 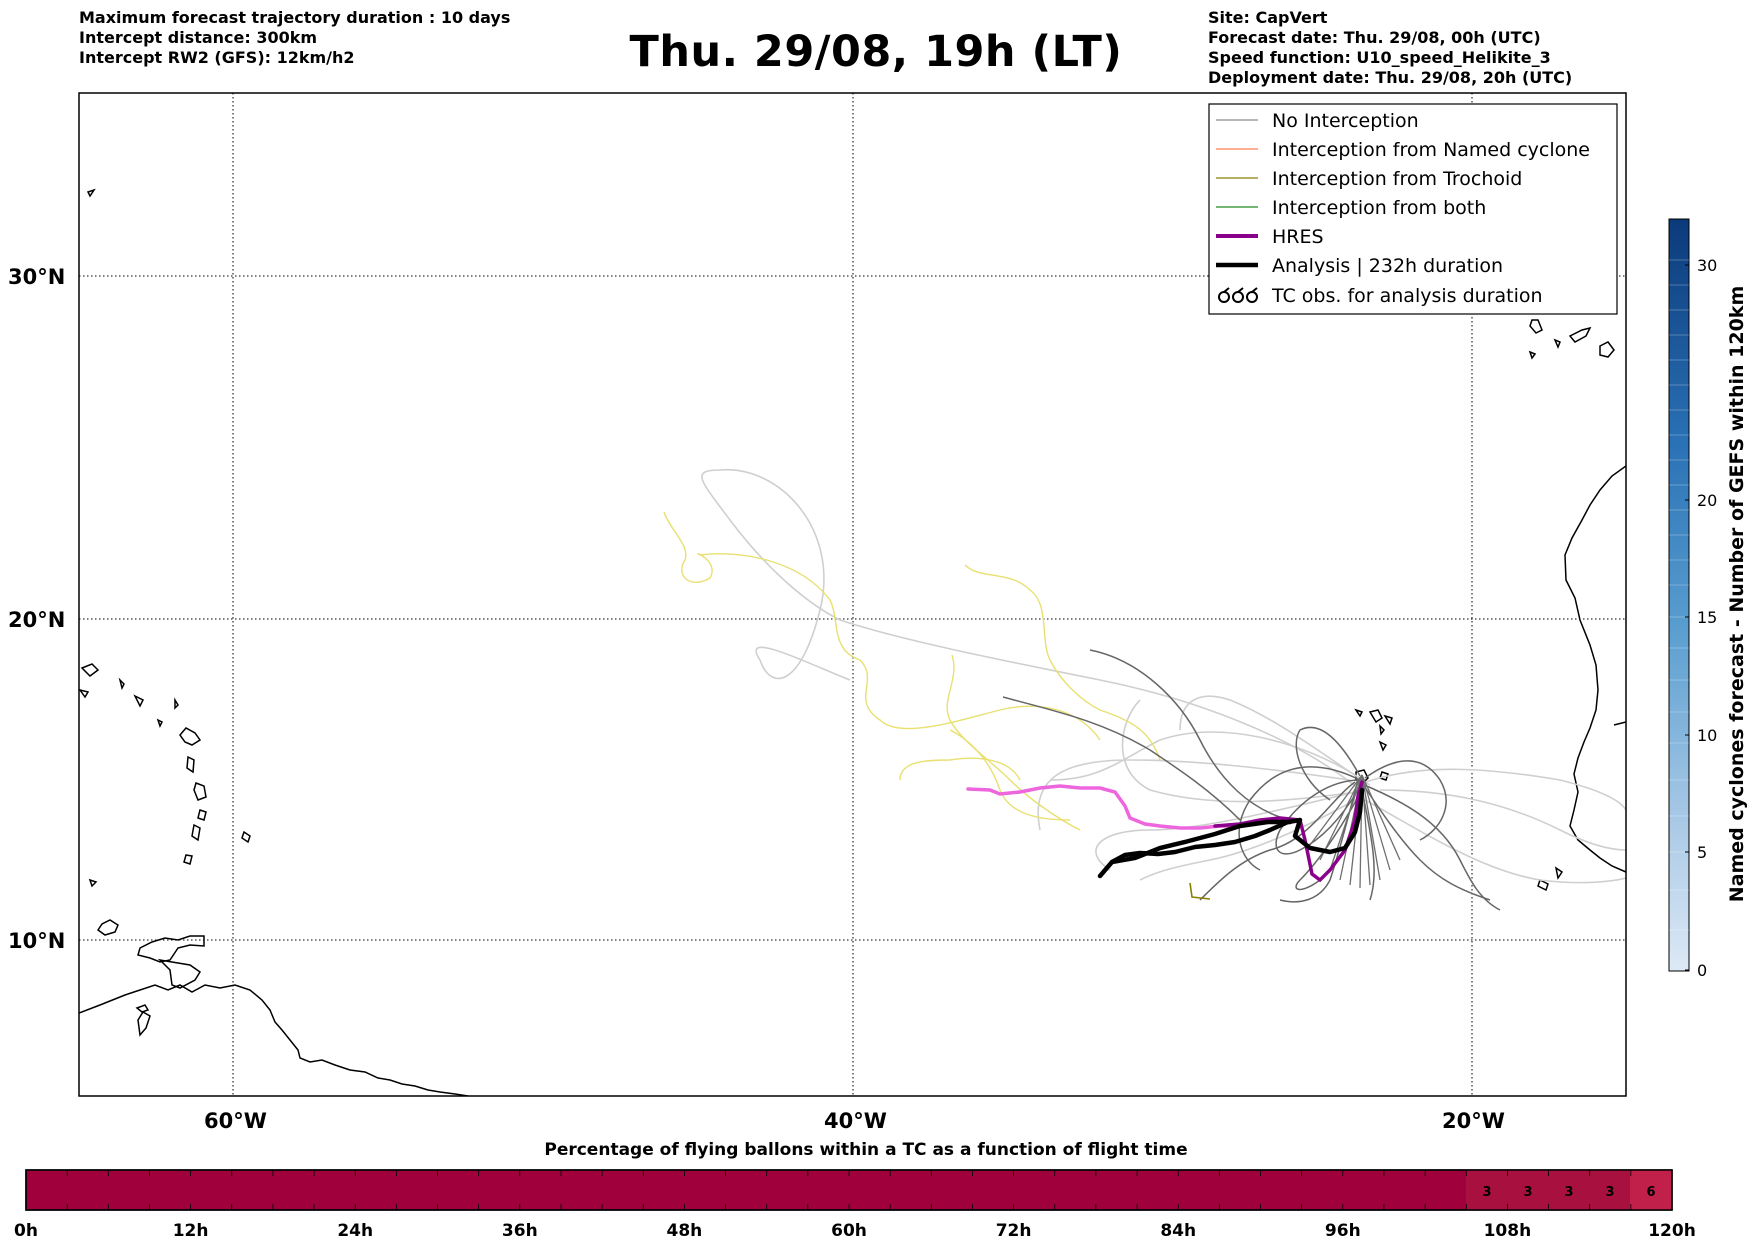 I want to click on trajectory-trochoid, so click(x=1200, y=891).